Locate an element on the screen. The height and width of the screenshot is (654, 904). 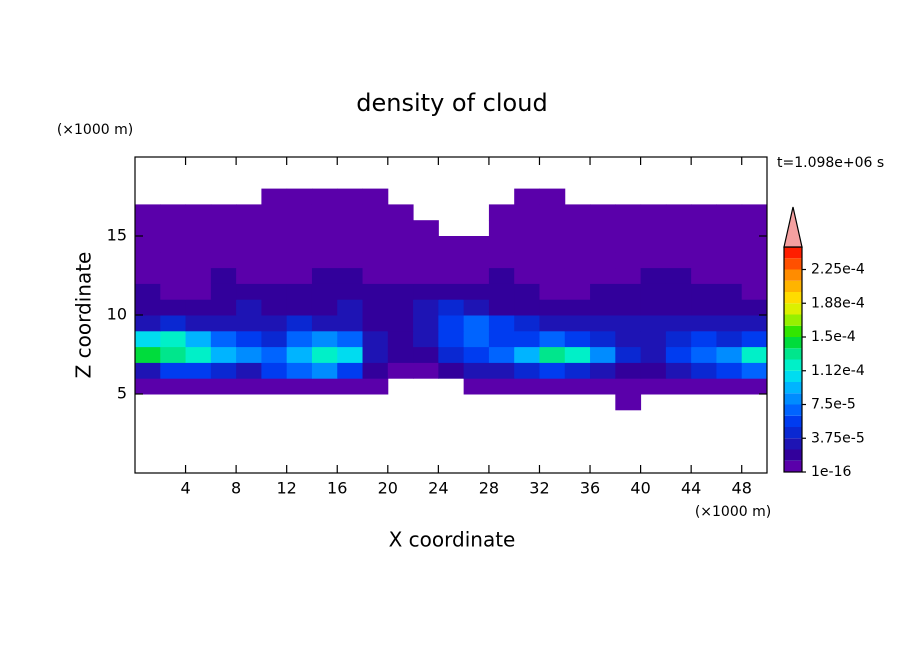
x-tick-label: 16 is located at coordinates (337, 488).